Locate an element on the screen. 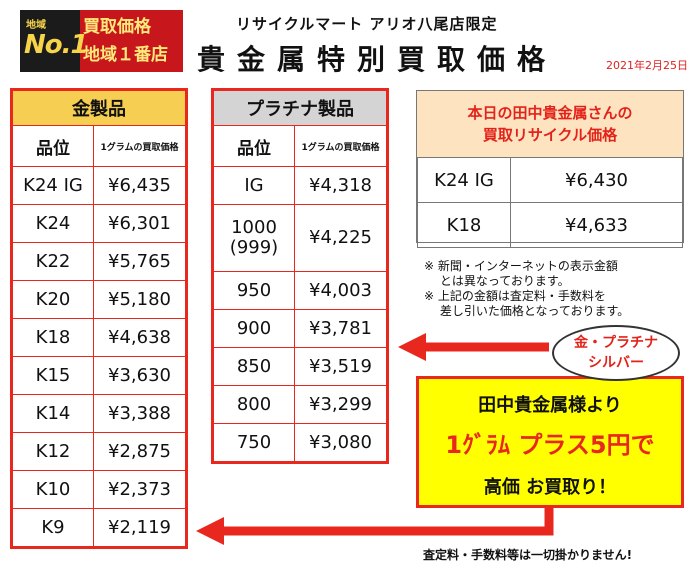 This screenshot has height=575, width=700. bubble-line1: 金・プラチナ is located at coordinates (616, 343).